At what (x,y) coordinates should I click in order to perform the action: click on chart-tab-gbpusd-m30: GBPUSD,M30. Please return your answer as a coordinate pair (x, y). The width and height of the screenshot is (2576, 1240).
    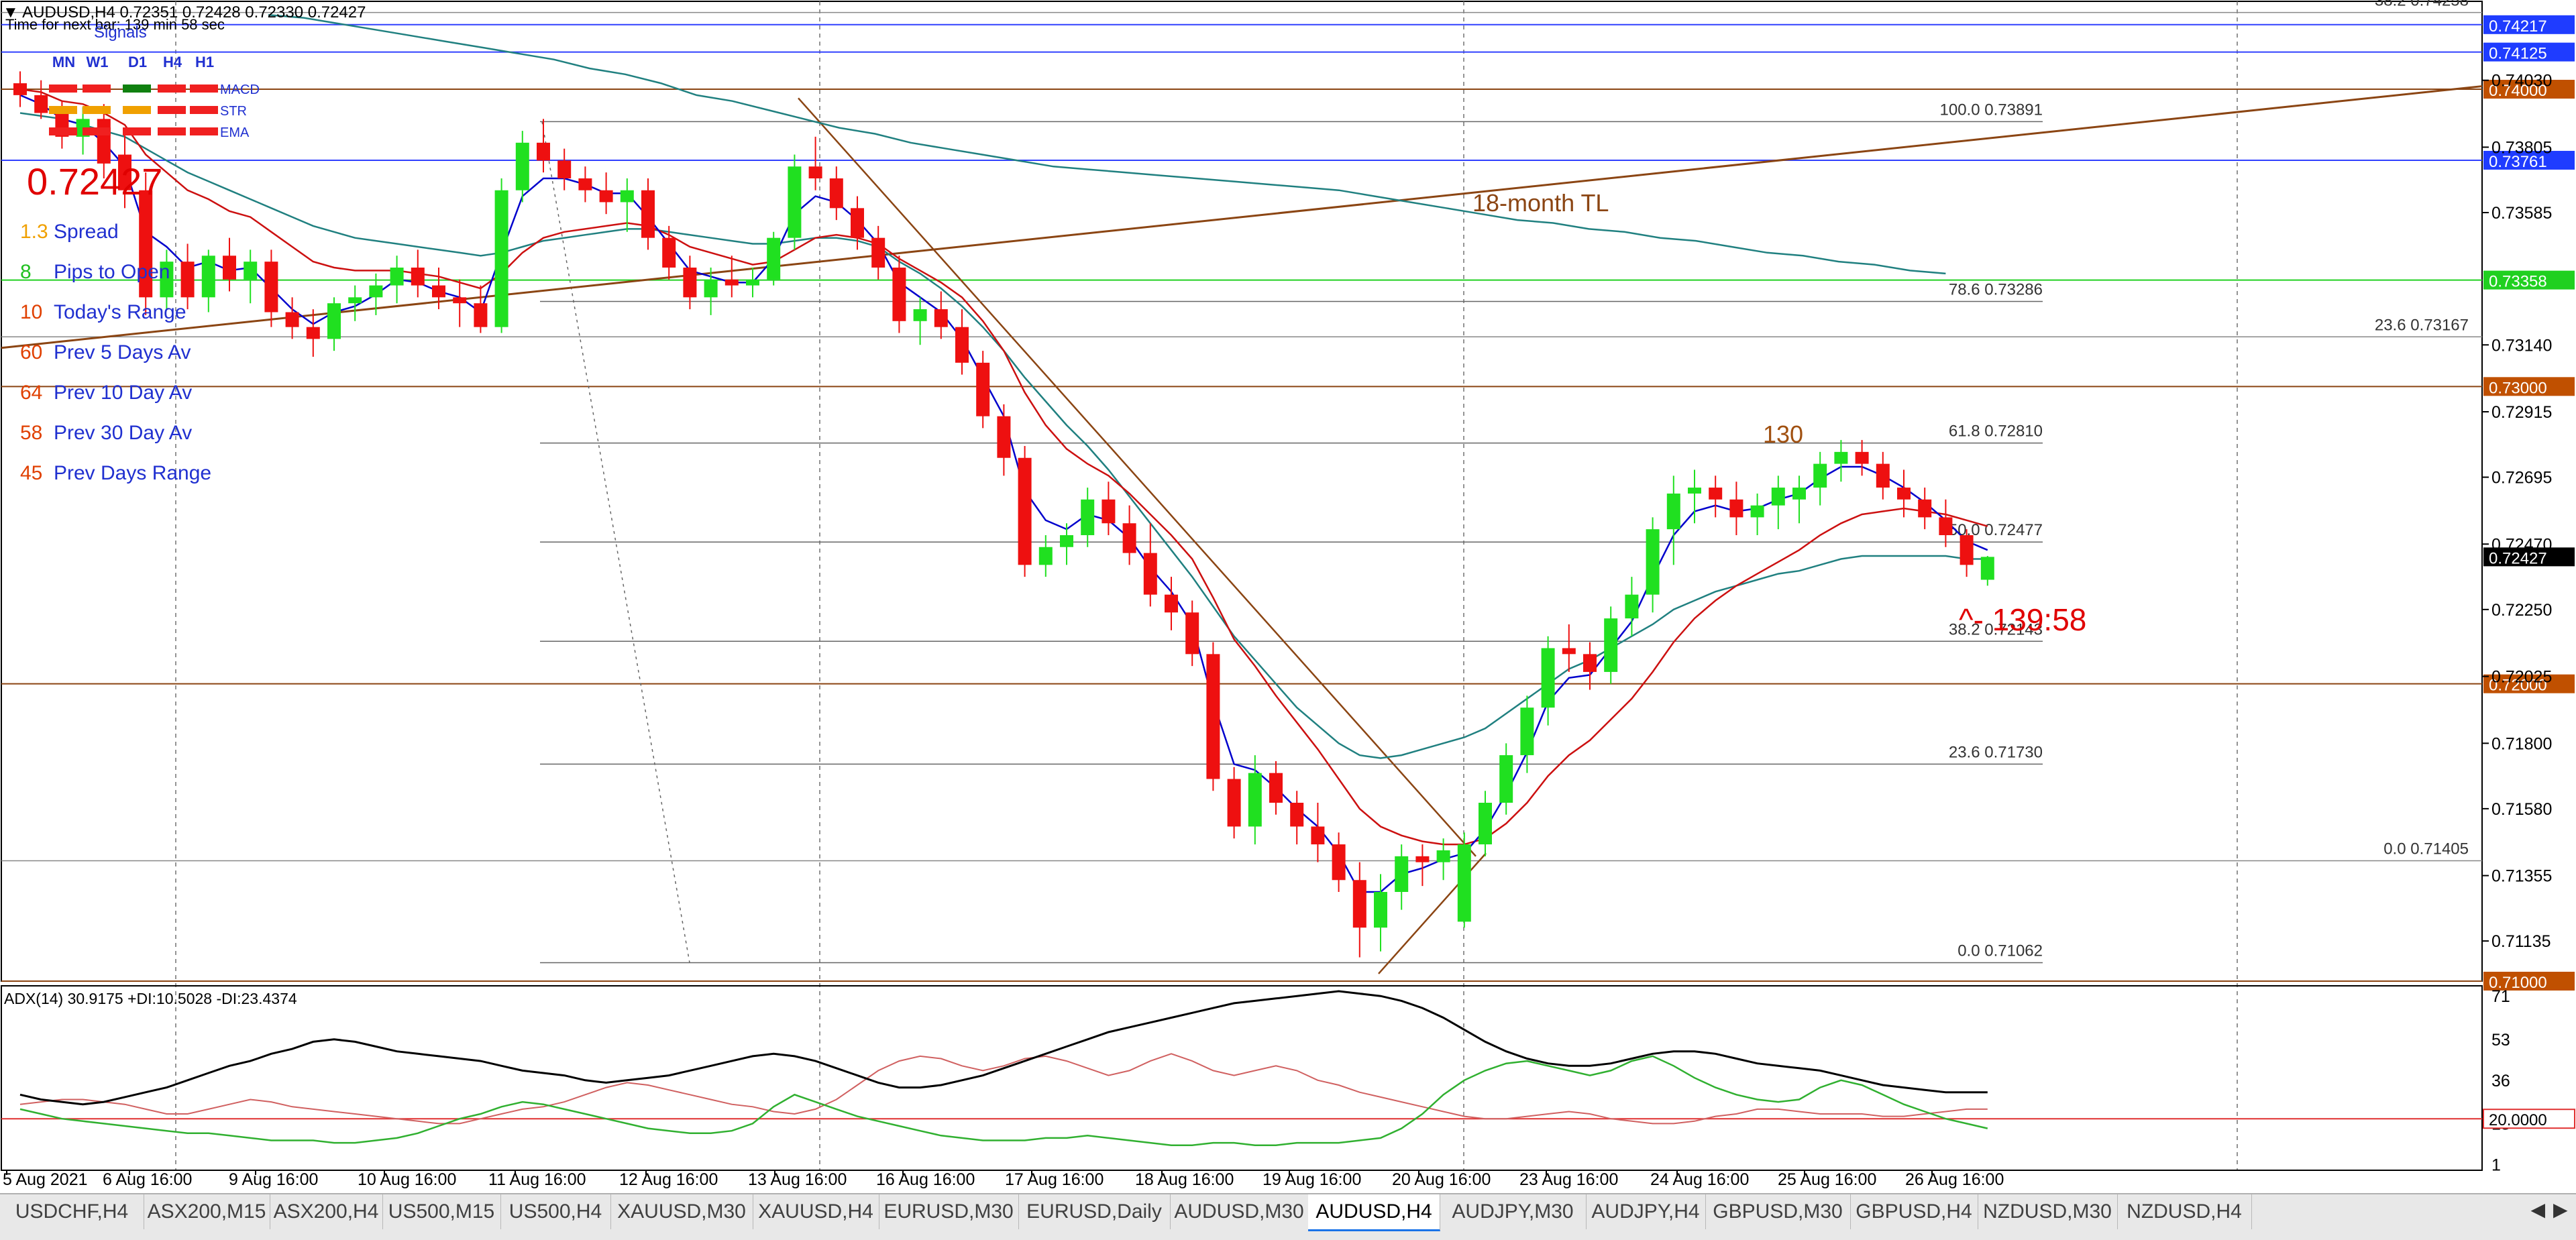
    Looking at the image, I should click on (1778, 1212).